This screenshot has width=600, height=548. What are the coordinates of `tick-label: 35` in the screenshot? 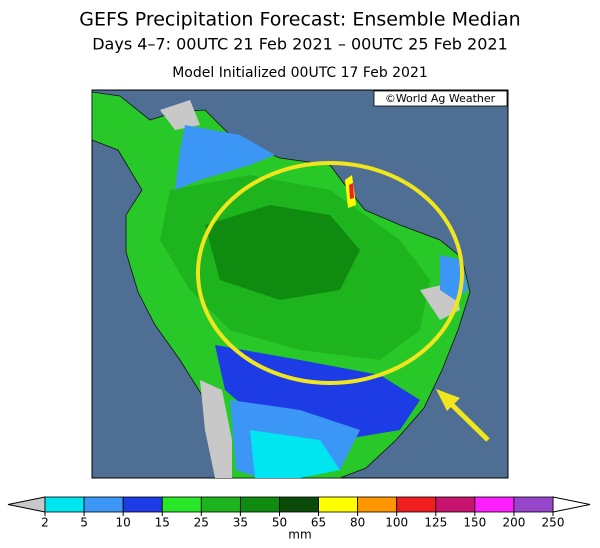 It's located at (240, 523).